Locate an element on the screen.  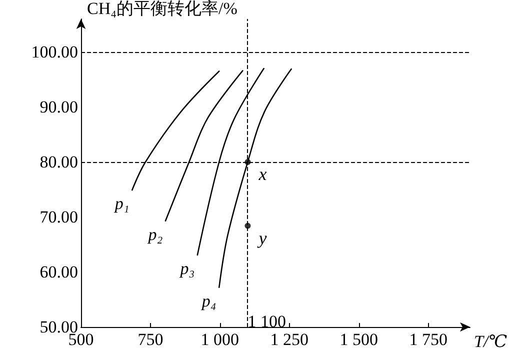
x-tick-label: 1 750 is located at coordinates (428, 339).